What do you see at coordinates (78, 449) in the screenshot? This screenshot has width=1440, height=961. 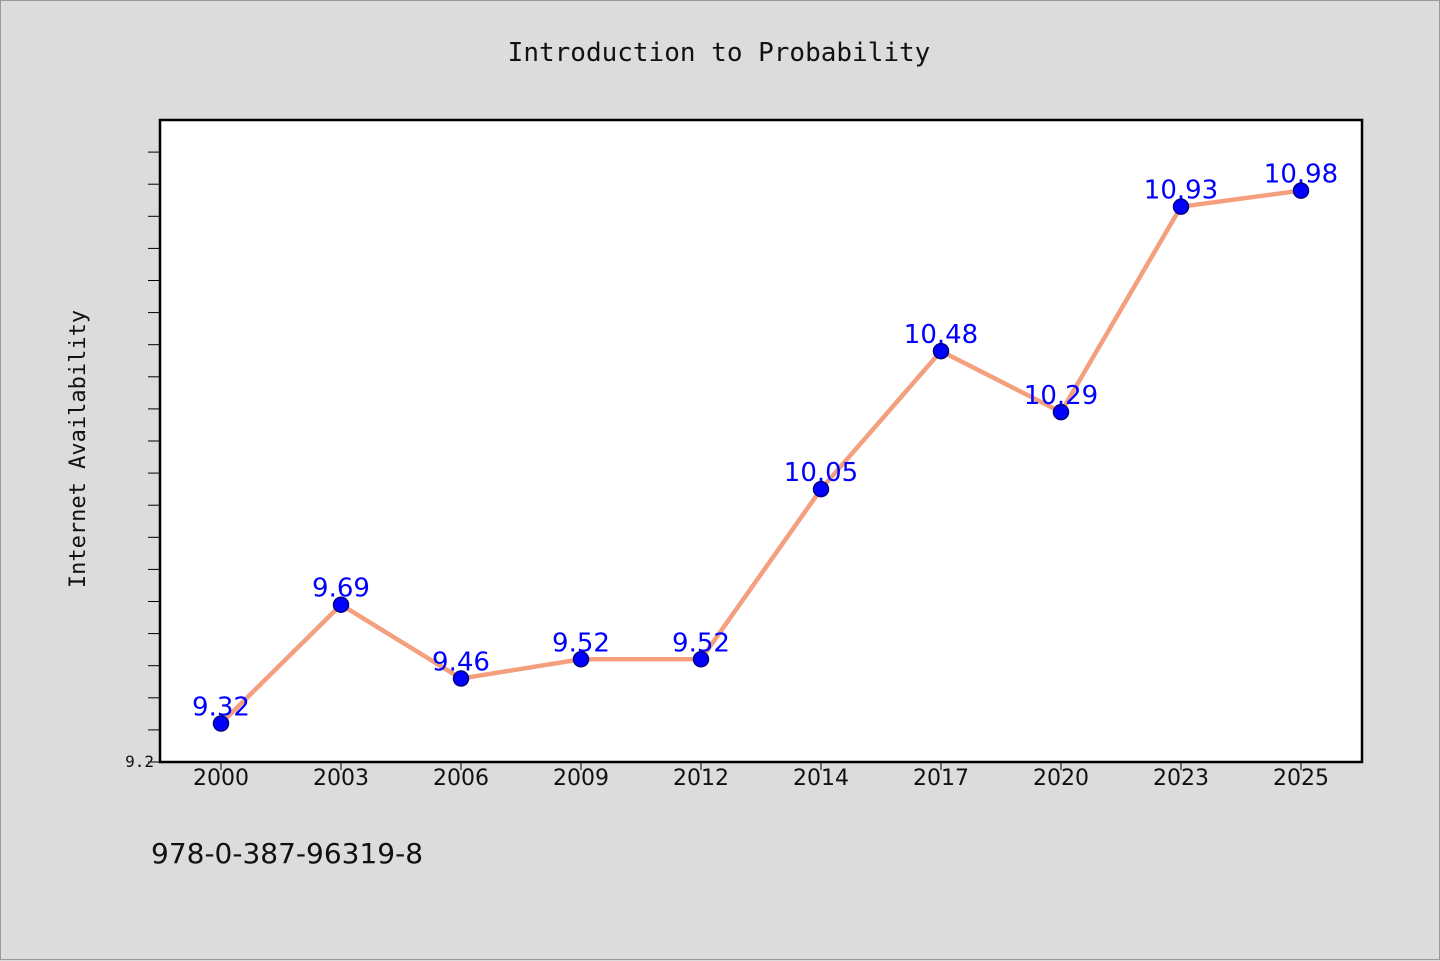 I see `y-axis-label: Internet Availability` at bounding box center [78, 449].